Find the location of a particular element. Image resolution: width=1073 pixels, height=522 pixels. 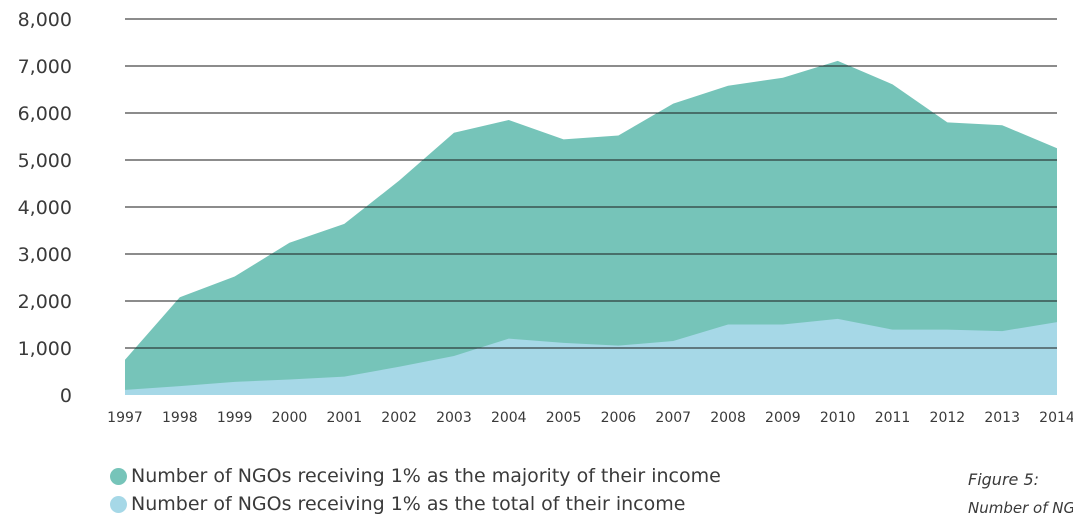

y-tick-label: 6,000 is located at coordinates (45, 114).